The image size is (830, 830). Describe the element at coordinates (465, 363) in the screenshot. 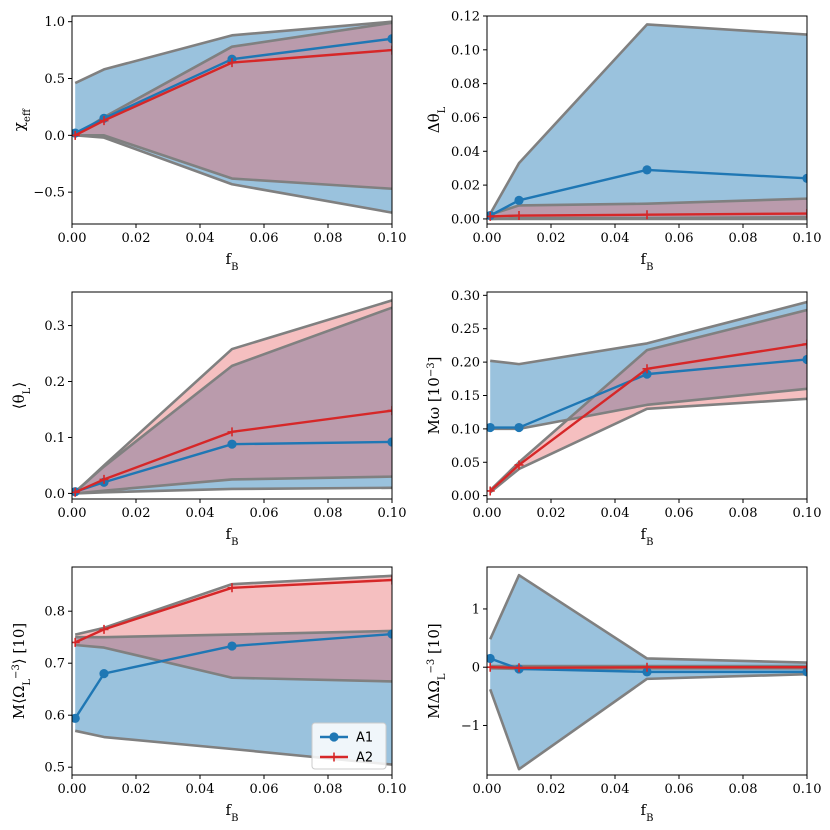

I see `y-tick-label: 0.20` at that location.